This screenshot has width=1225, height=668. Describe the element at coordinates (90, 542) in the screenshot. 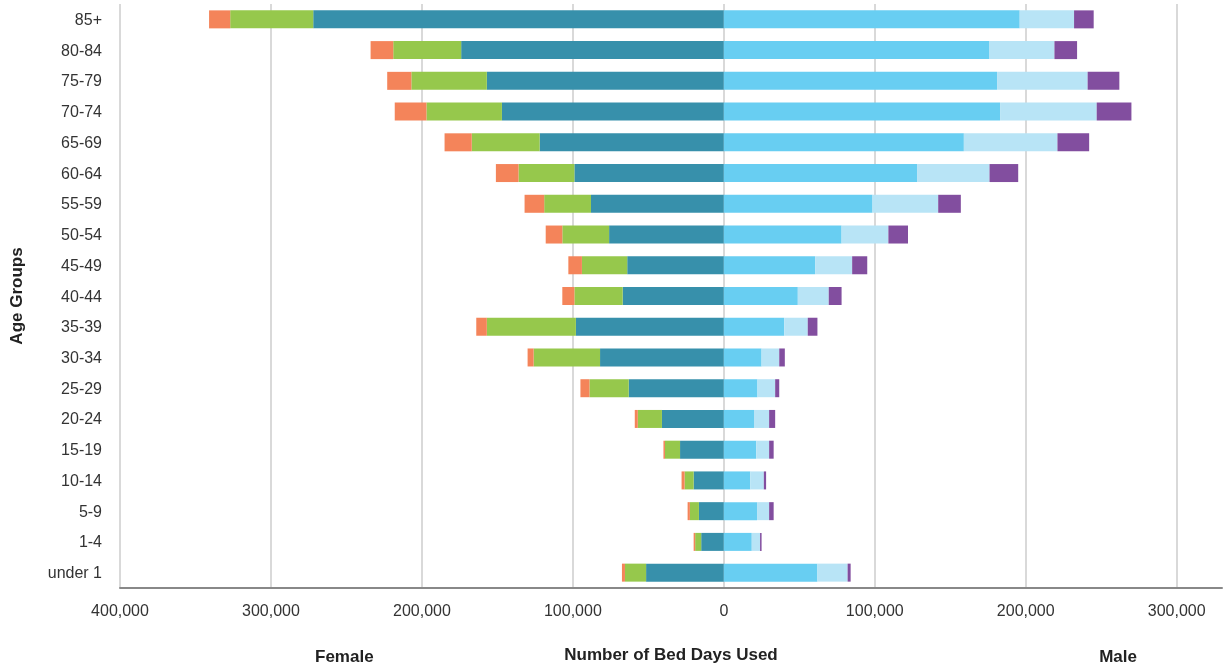

I see `y-tick-label: 1-4` at that location.